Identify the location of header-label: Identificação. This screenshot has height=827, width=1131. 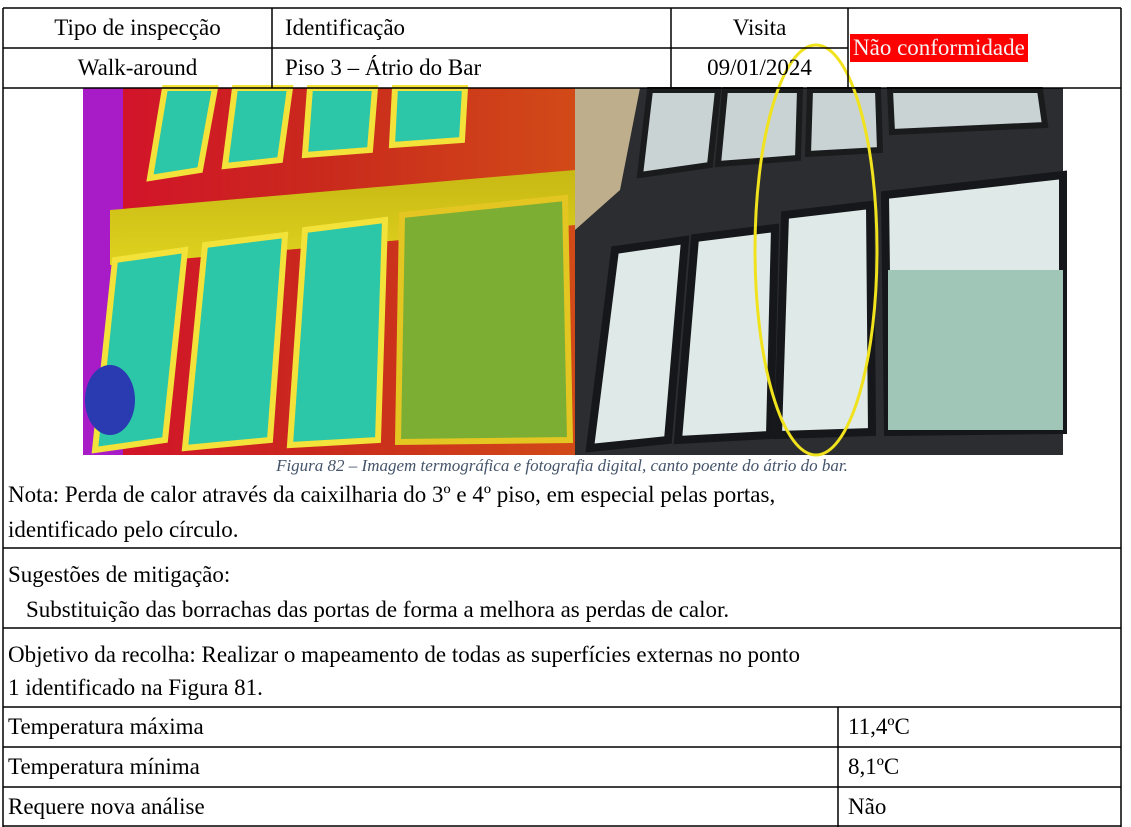
(345, 27).